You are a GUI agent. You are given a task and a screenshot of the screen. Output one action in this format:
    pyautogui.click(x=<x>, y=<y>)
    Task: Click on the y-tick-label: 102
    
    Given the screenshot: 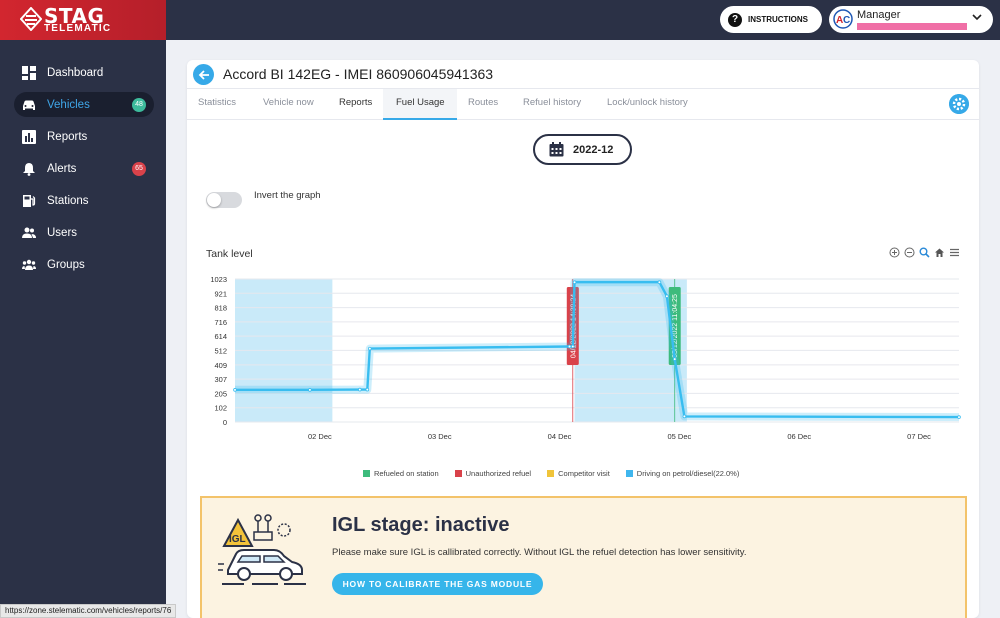 What is the action you would take?
    pyautogui.click(x=220, y=408)
    